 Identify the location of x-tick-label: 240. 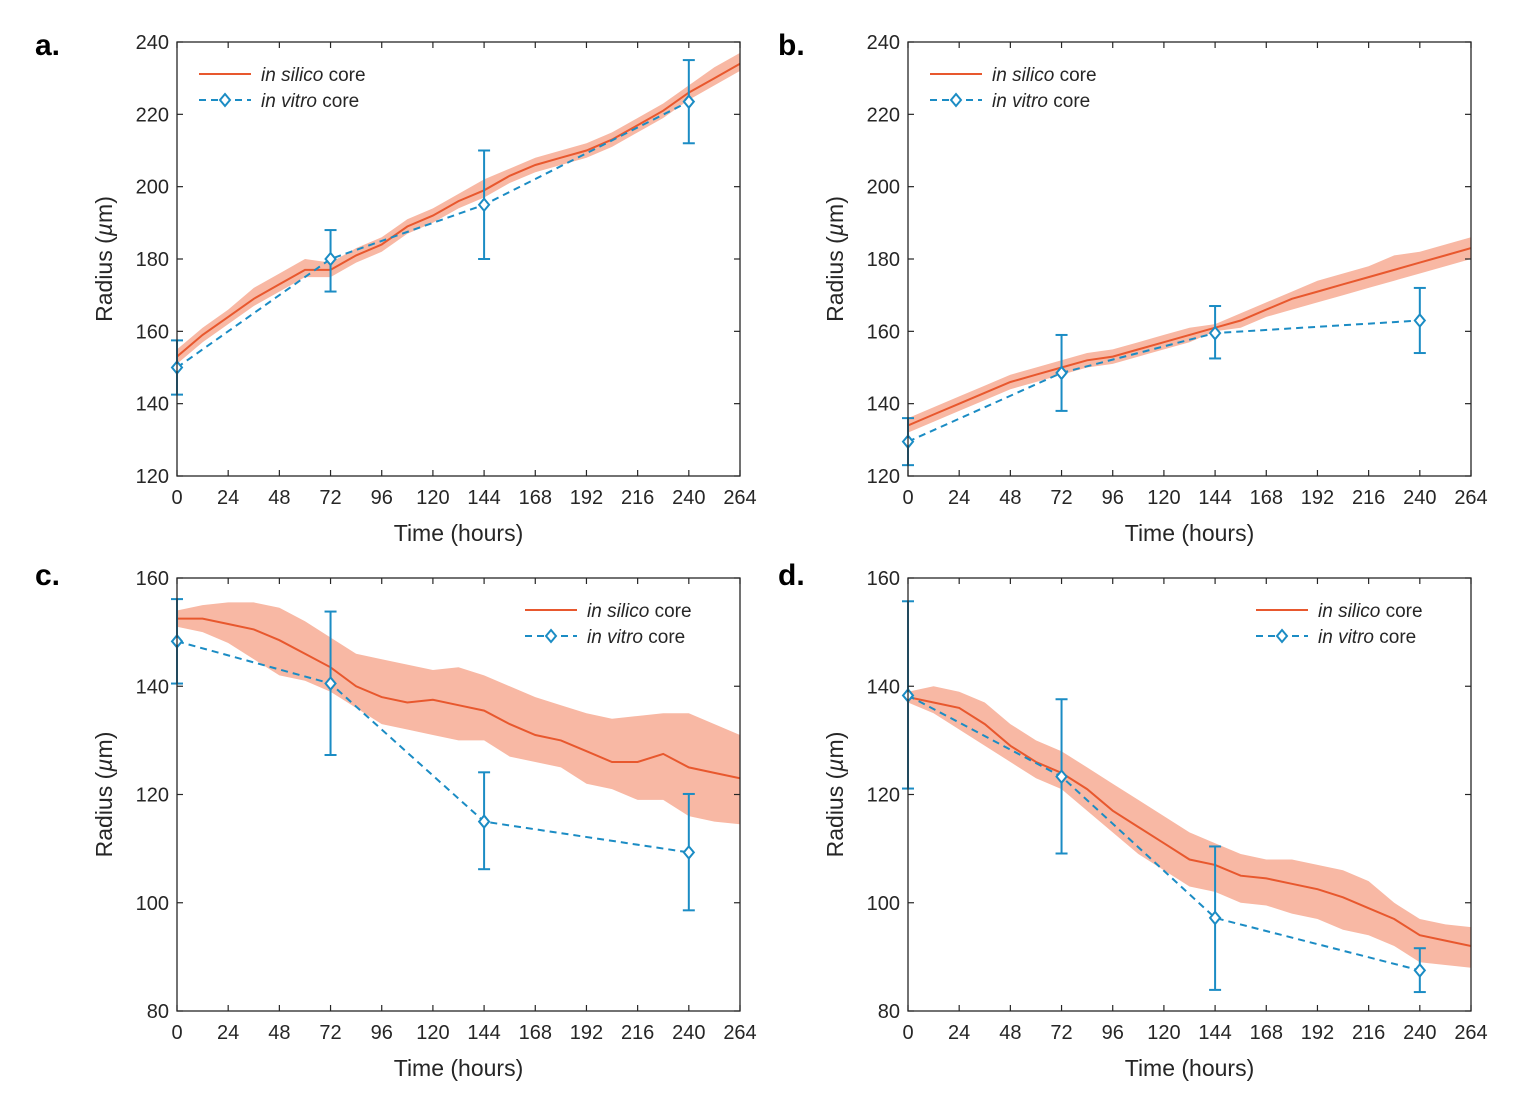
(688, 498).